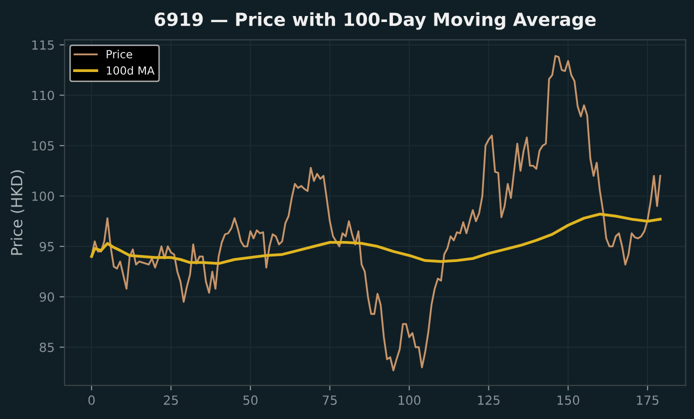 The width and height of the screenshot is (694, 419). What do you see at coordinates (119, 54) in the screenshot?
I see `legend-label: Price` at bounding box center [119, 54].